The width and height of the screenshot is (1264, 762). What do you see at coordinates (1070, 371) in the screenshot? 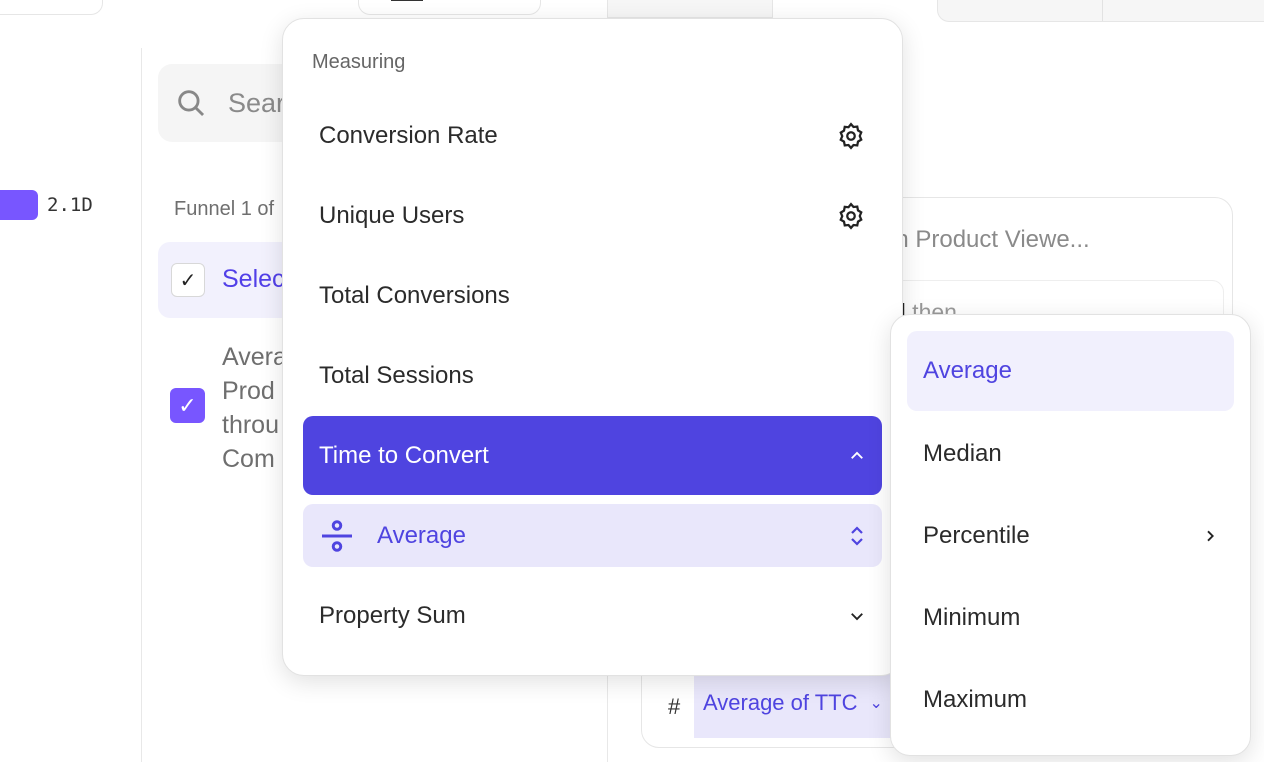
I see `aggregation-option-average: Average` at bounding box center [1070, 371].